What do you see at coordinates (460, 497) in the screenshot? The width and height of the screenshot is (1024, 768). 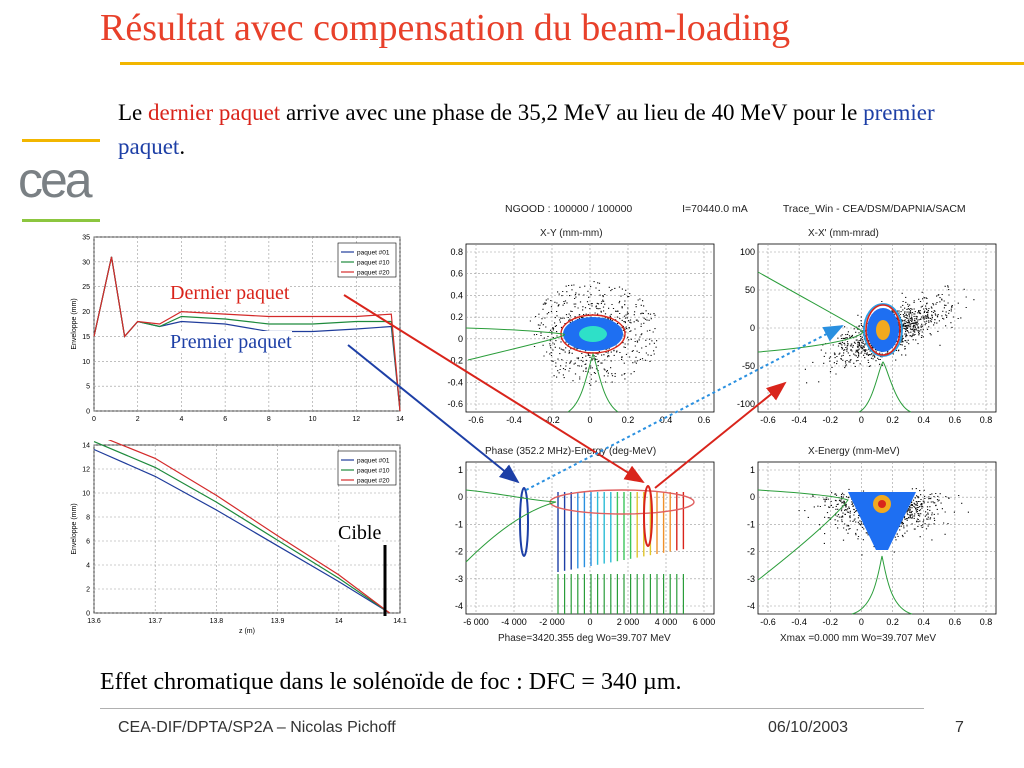 I see `phase-ytick-label: 0` at bounding box center [460, 497].